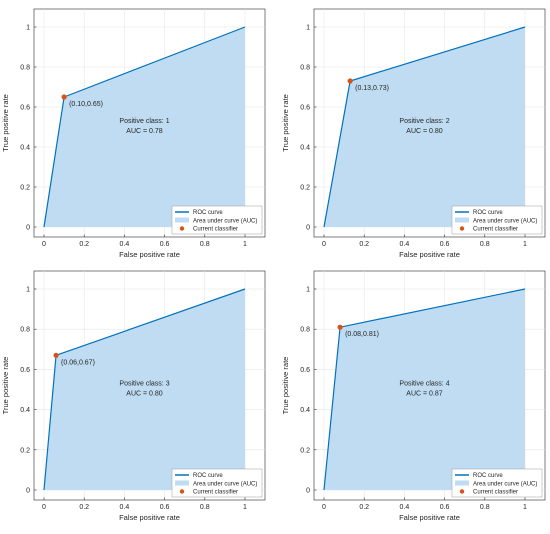 The image size is (550, 534). Describe the element at coordinates (362, 334) in the screenshot. I see `classifier-label: (0.08,0.81)` at that location.